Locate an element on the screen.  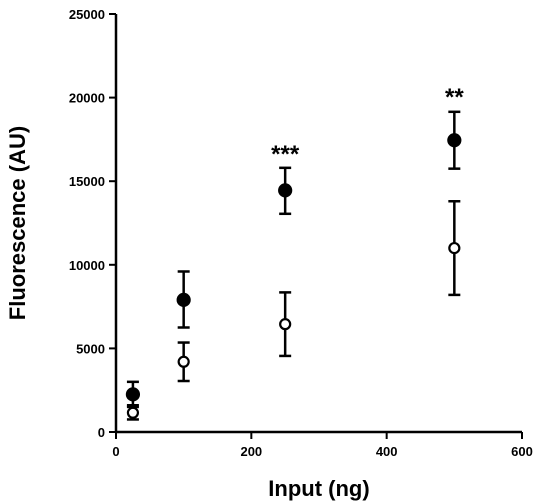
y-tick-label: 5000 is located at coordinates (90, 348).